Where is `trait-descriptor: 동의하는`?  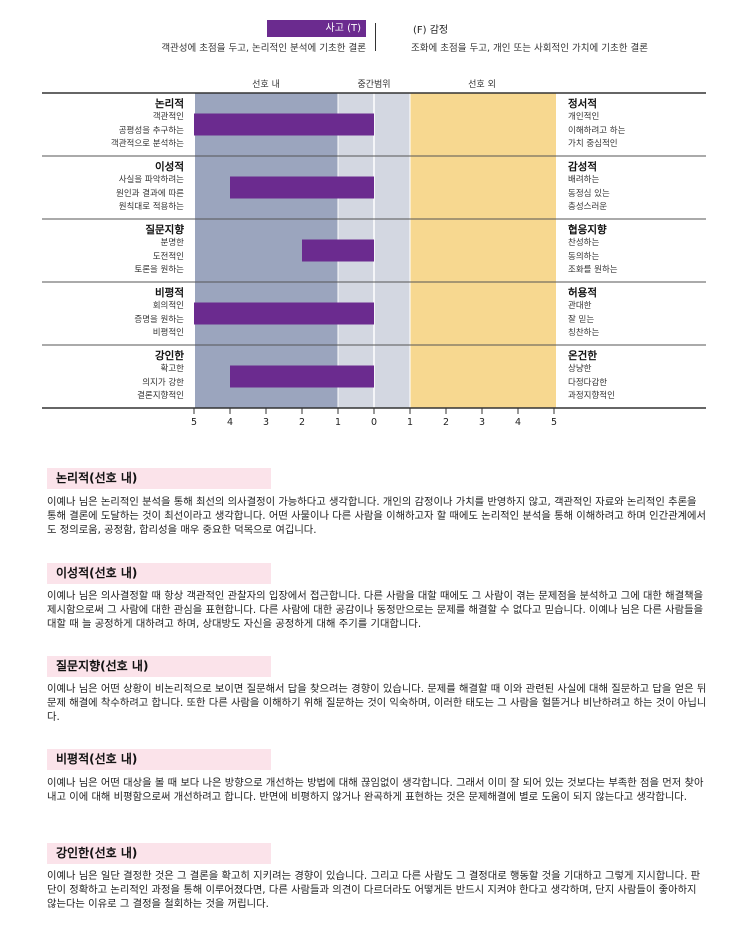 trait-descriptor: 동의하는 is located at coordinates (584, 256).